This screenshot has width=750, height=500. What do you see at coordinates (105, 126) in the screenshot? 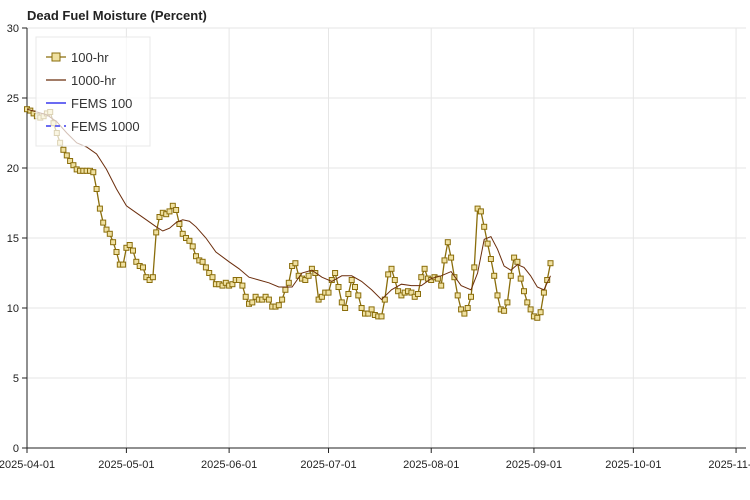
I see `legend-label: FEMS 1000` at bounding box center [105, 126].